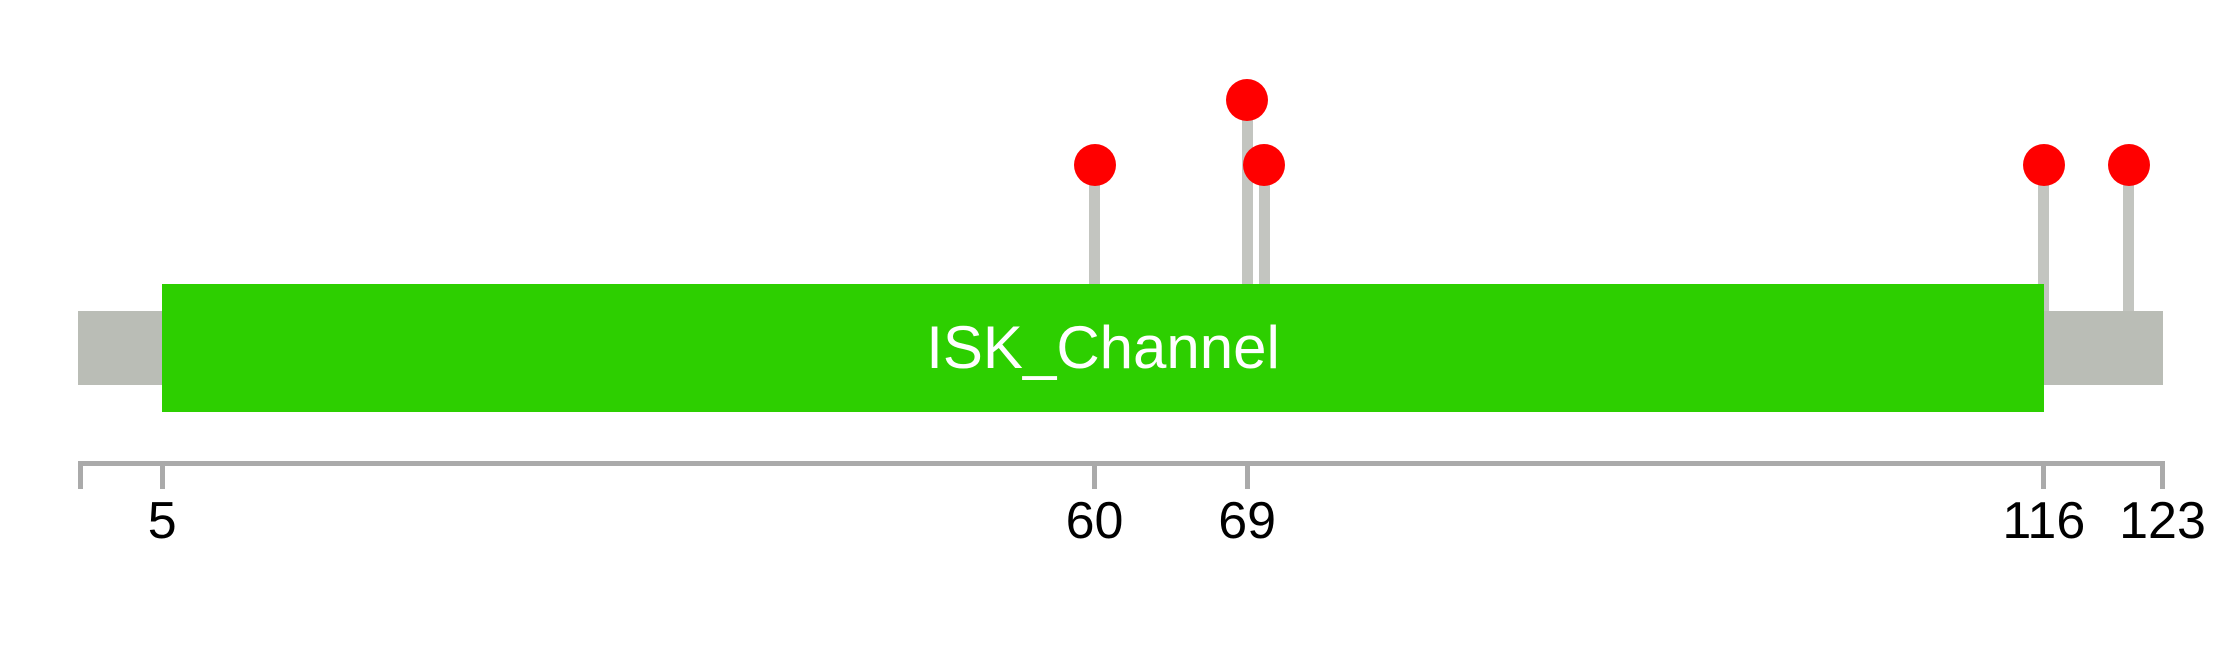  Describe the element at coordinates (162, 521) in the screenshot. I see `axis-tick-label: 5` at that location.